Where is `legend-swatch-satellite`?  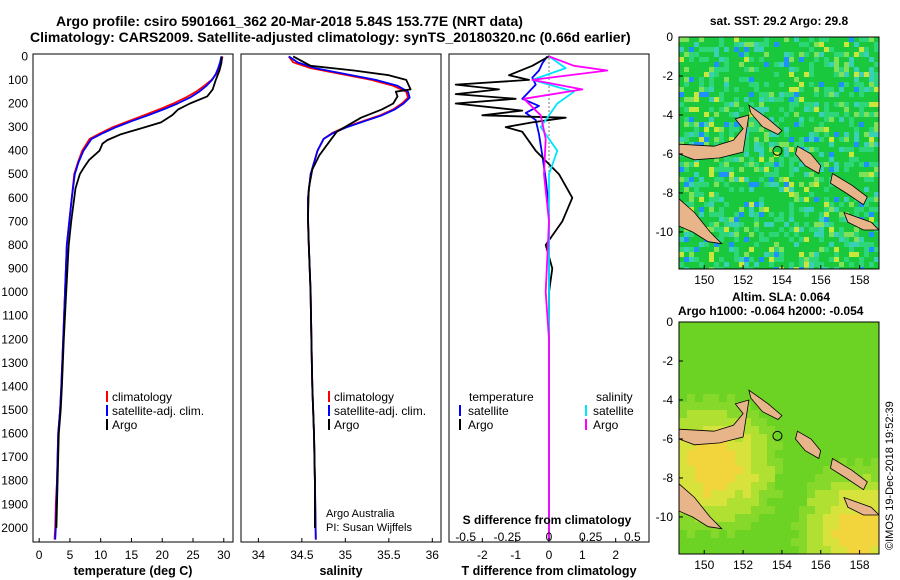
legend-swatch-satellite is located at coordinates (329, 410).